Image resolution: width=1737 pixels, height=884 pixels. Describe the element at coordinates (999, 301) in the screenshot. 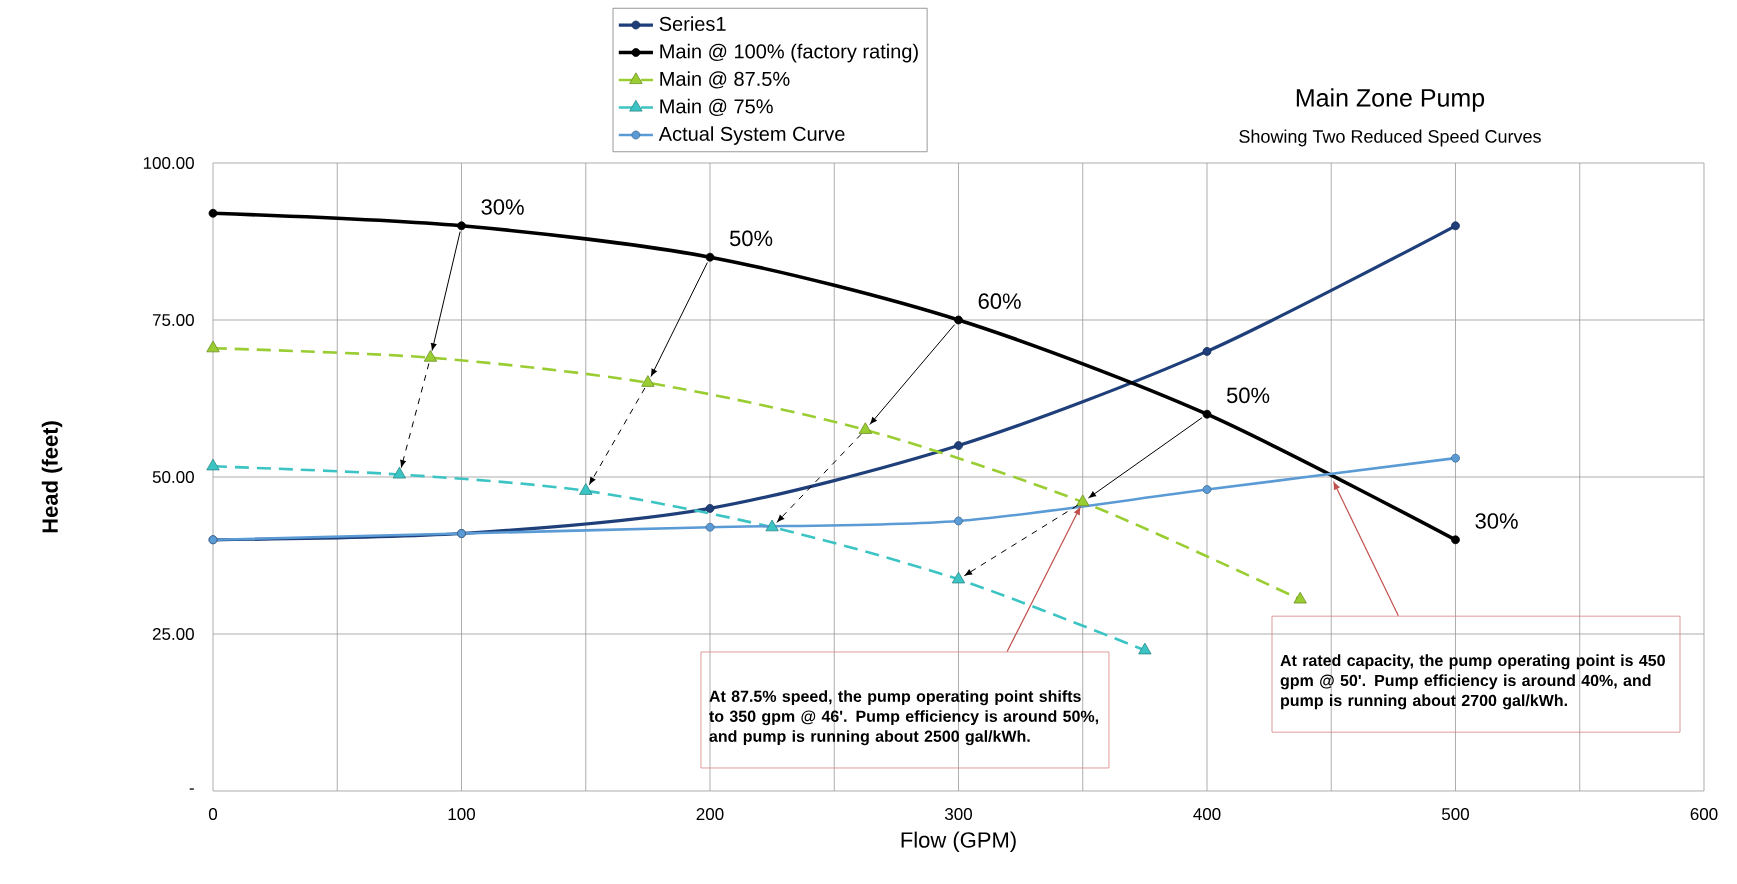

I see `annotation: 60%` at that location.